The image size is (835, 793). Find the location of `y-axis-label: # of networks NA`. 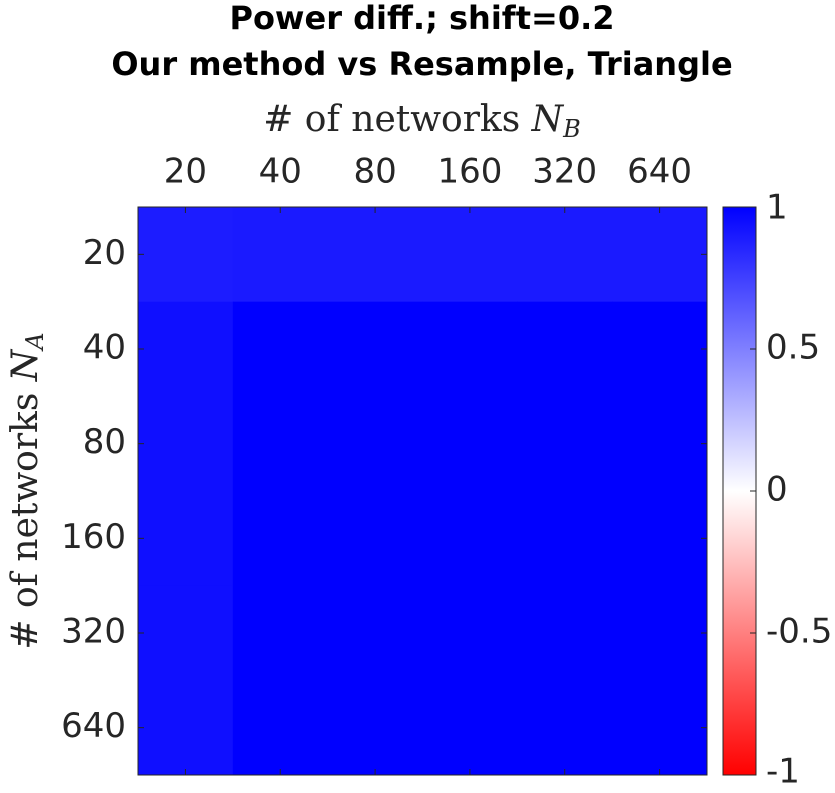

y-axis-label: # of networks NA is located at coordinates (27, 490).